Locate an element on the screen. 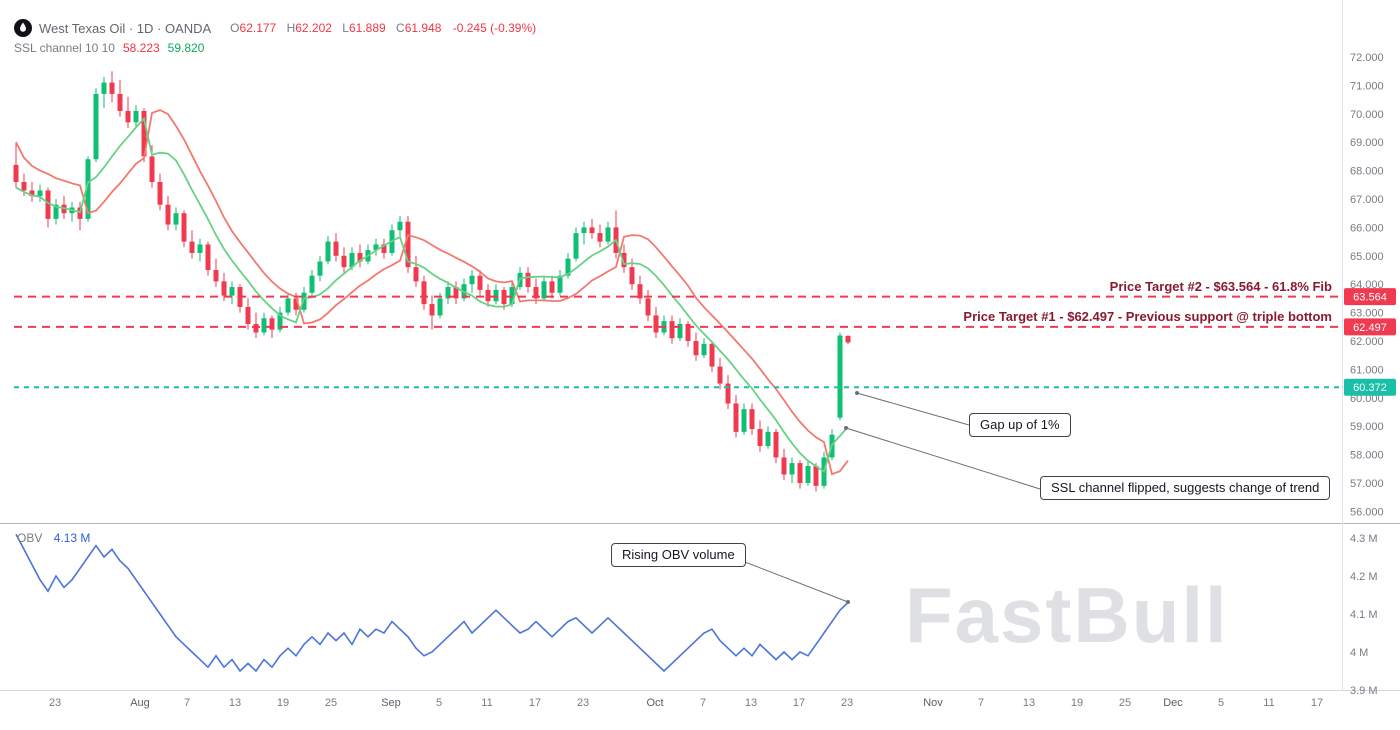  indicator-red-value: 58.223 is located at coordinates (141, 48).